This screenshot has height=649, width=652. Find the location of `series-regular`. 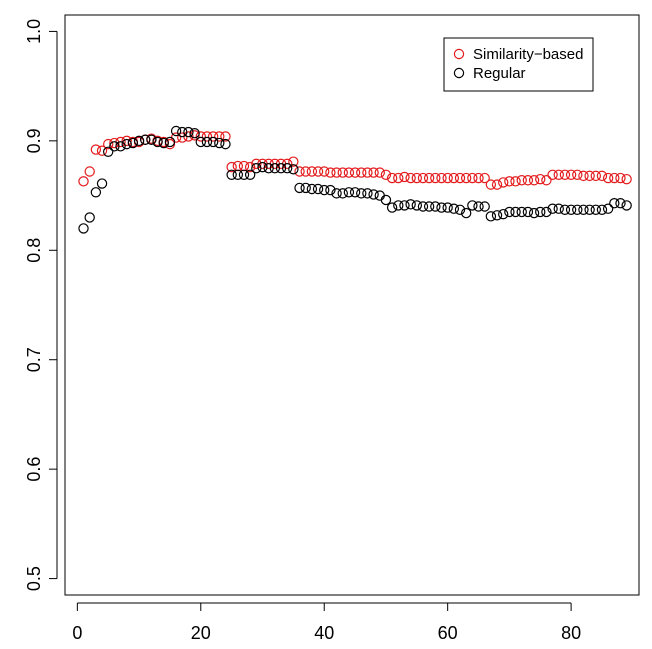

series-regular is located at coordinates (355, 179).